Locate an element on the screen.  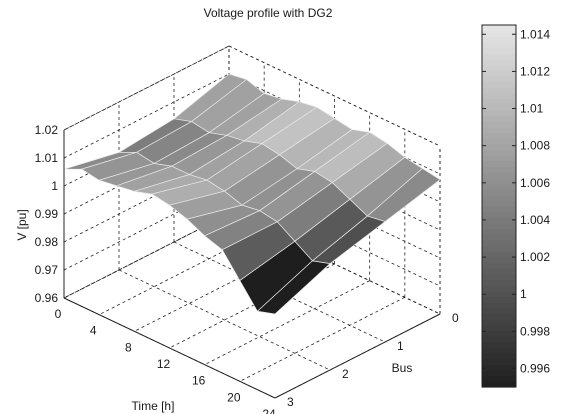
x-axis-label: Time [h] is located at coordinates (153, 406).